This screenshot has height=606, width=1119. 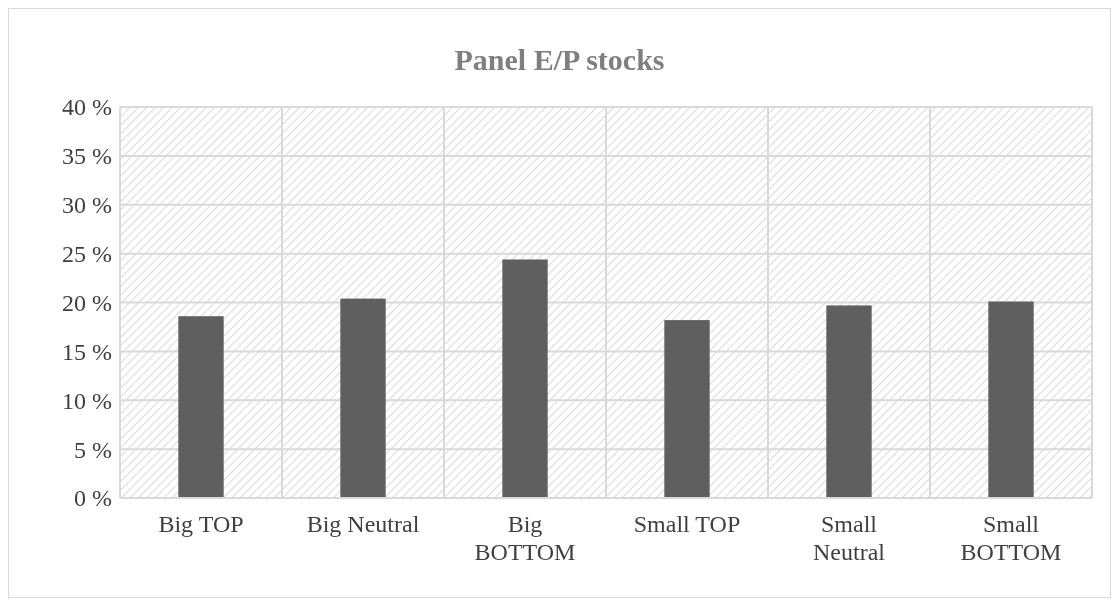 What do you see at coordinates (87, 351) in the screenshot?
I see `y-tick-label: 15 %` at bounding box center [87, 351].